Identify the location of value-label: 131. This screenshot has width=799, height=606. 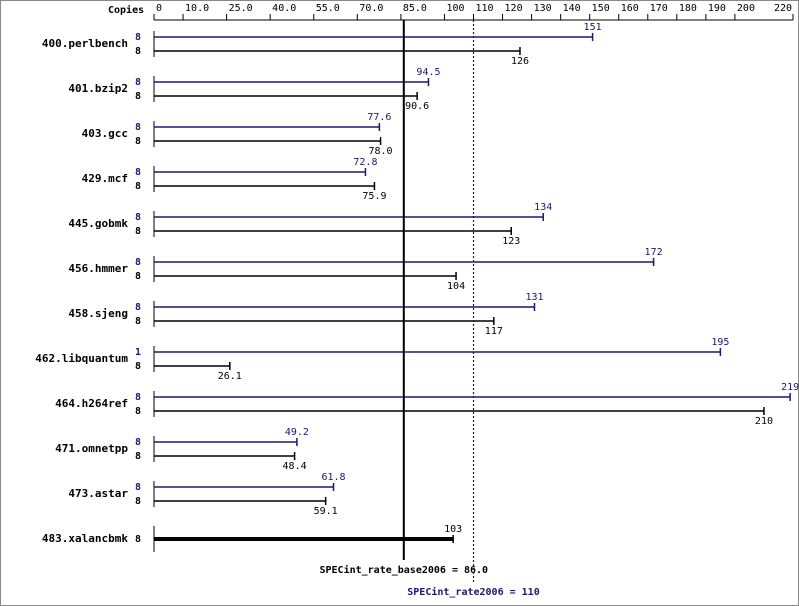
(534, 297).